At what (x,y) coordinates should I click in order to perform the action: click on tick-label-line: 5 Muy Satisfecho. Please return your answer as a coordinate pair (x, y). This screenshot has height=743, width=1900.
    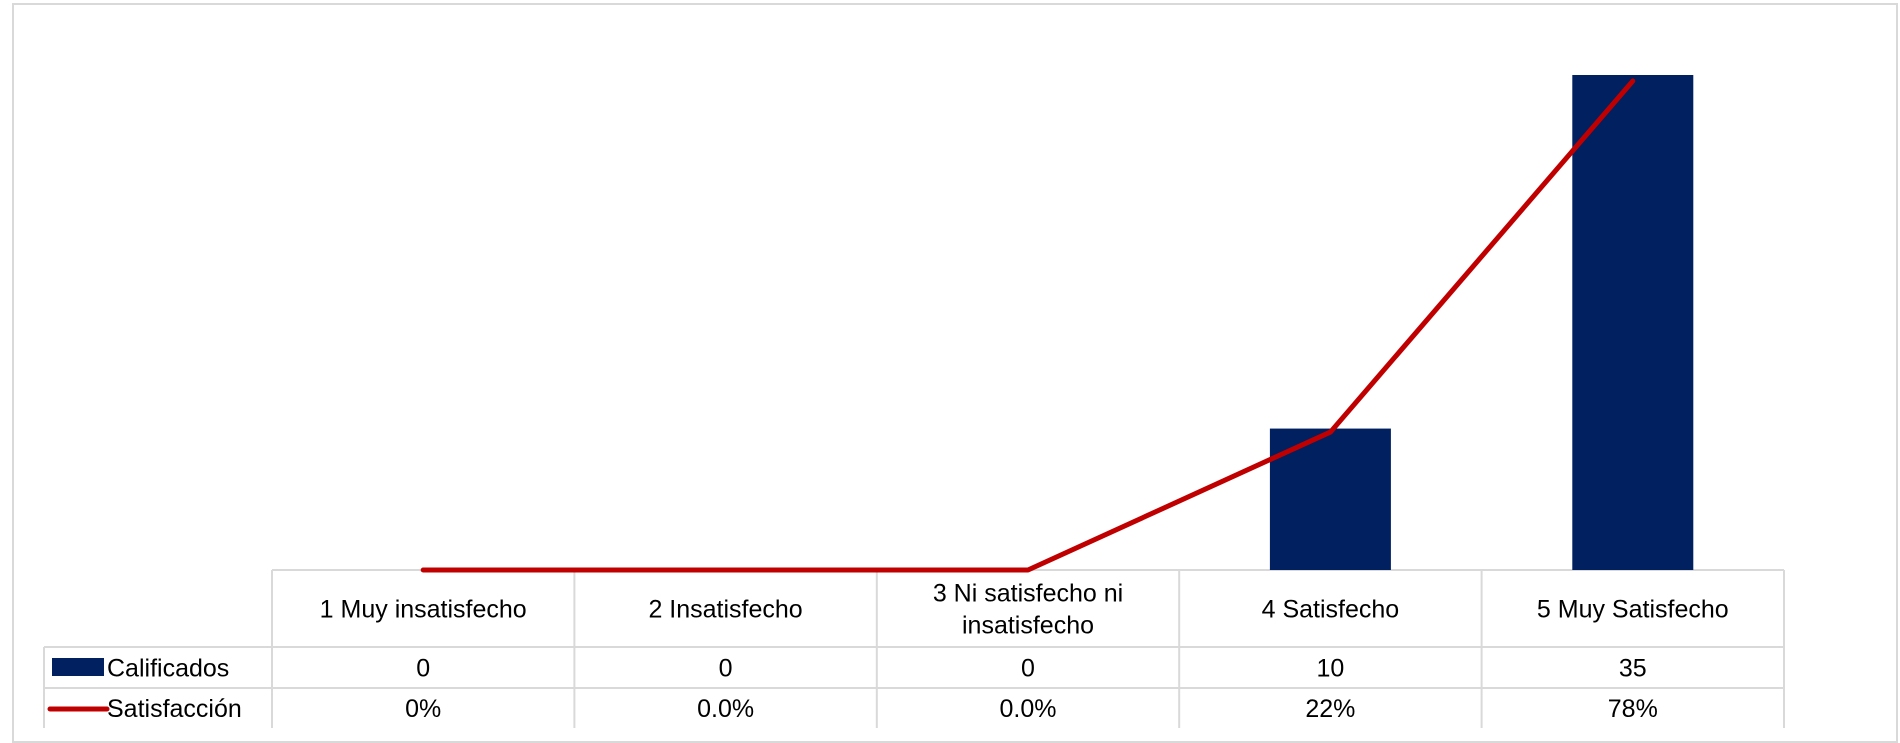
    Looking at the image, I should click on (1633, 610).